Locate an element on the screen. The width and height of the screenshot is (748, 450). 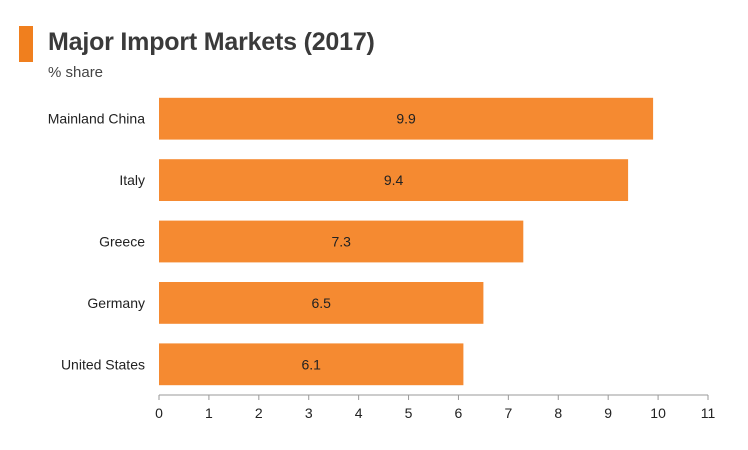
x-tick-label: 2 is located at coordinates (259, 413).